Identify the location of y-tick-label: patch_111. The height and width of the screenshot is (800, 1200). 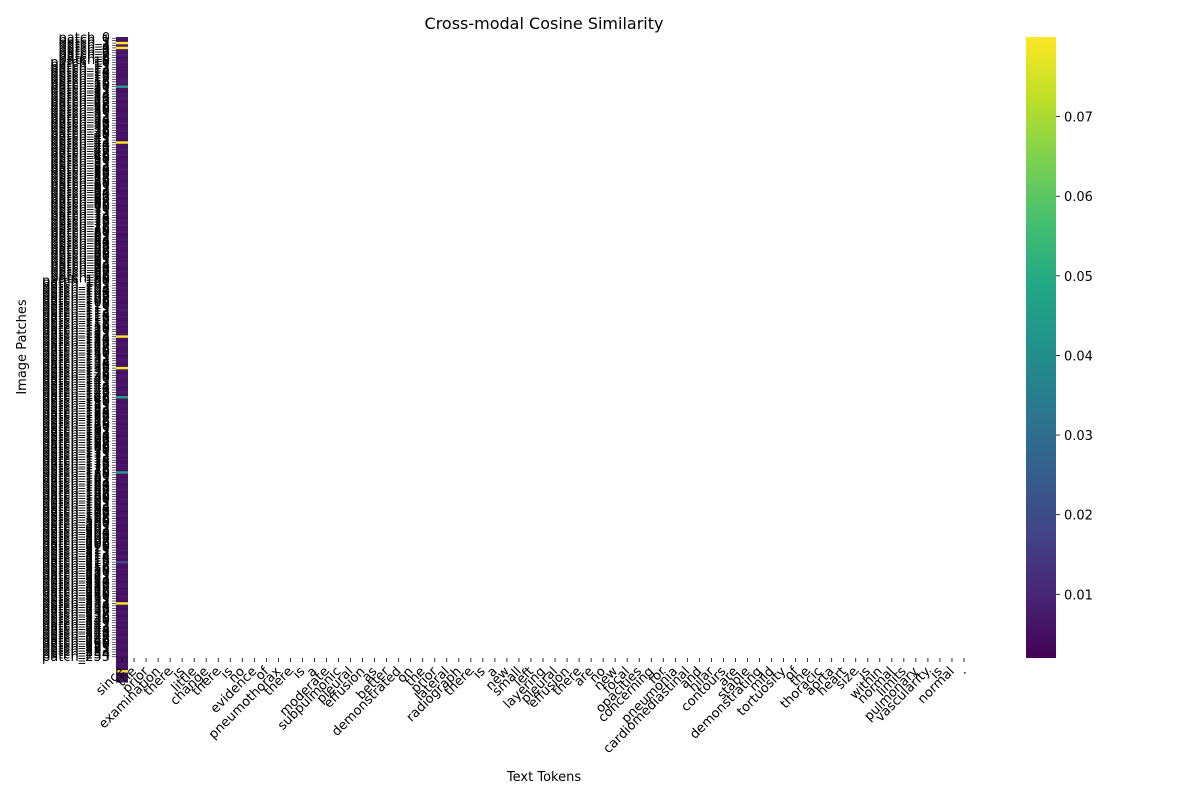
(76, 307).